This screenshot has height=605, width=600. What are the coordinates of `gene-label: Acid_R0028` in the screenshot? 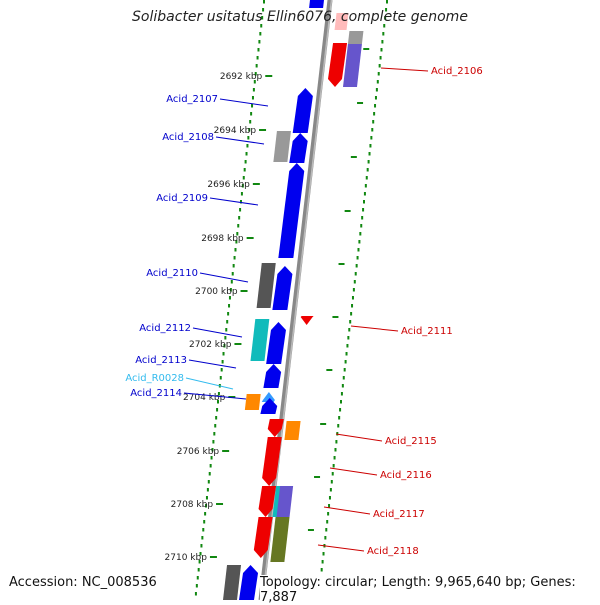 It's located at (154, 378).